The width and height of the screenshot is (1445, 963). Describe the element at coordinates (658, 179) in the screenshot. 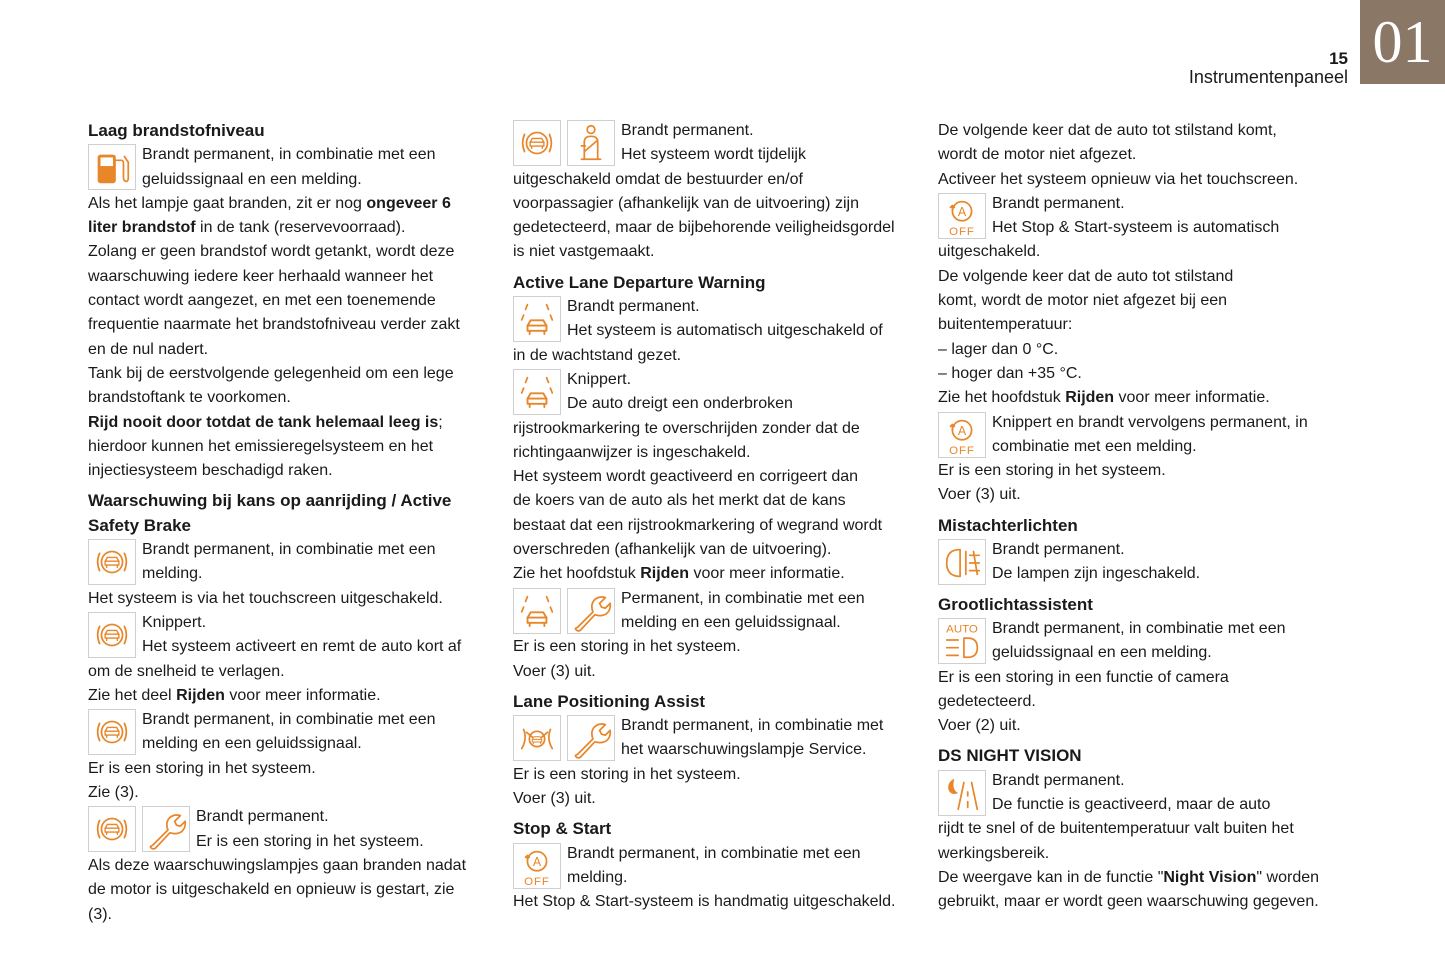

I see `text-line: uitgeschakeld omdat de bestuurder en/of` at that location.